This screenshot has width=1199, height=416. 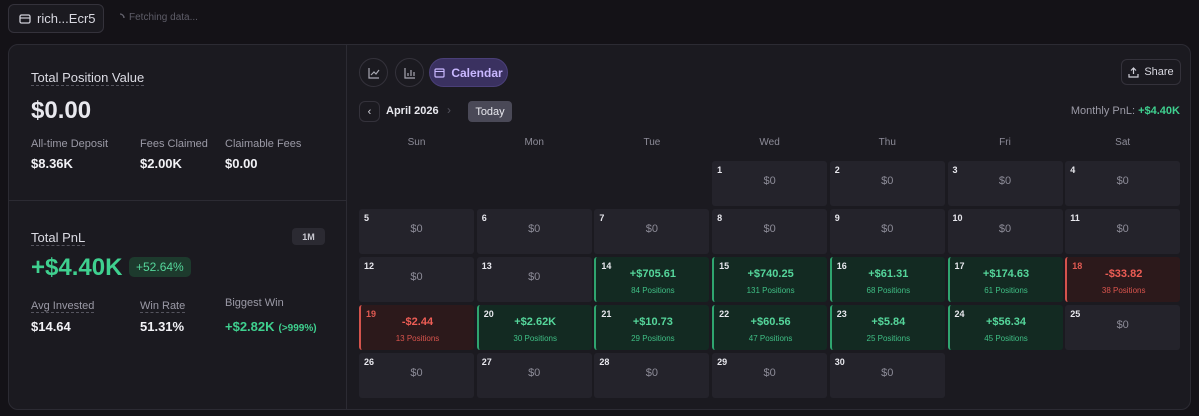 I want to click on day-cell: 17 +$174.63 61 Positions, so click(x=1005, y=279).